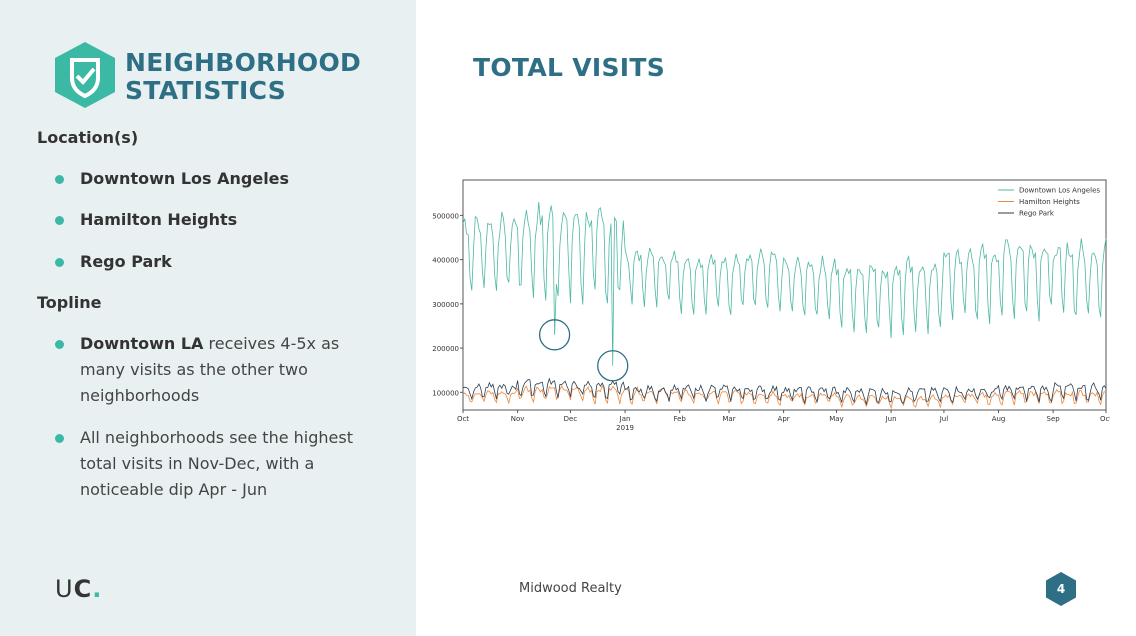 The image size is (1136, 636). I want to click on x-tick-label: Aug, so click(999, 419).